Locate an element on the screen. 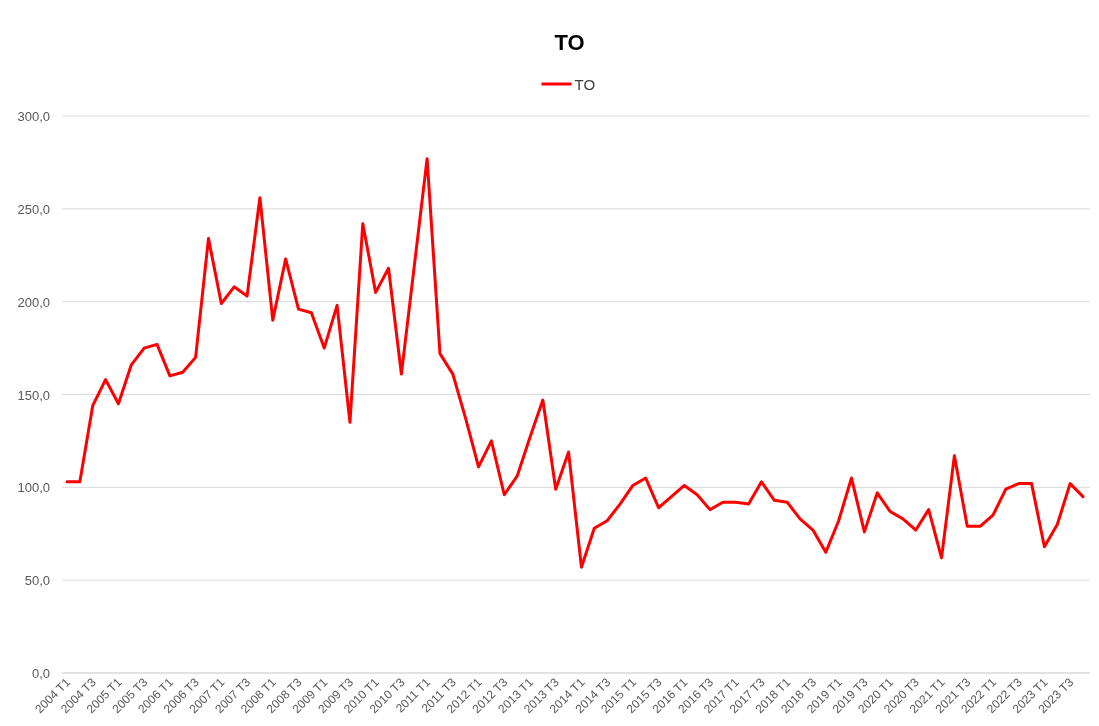 The width and height of the screenshot is (1099, 726). y-tick-label: 200,0 is located at coordinates (33, 302).